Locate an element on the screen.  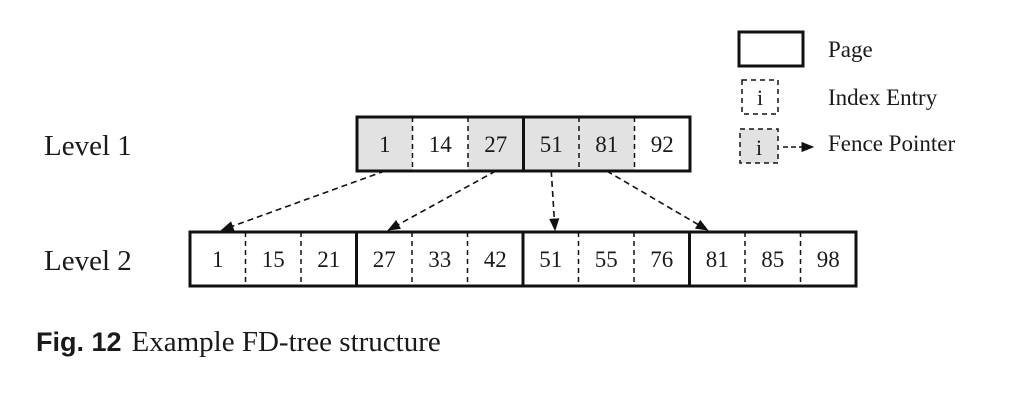
caption-text: Example FD-tree structure is located at coordinates (286, 342).